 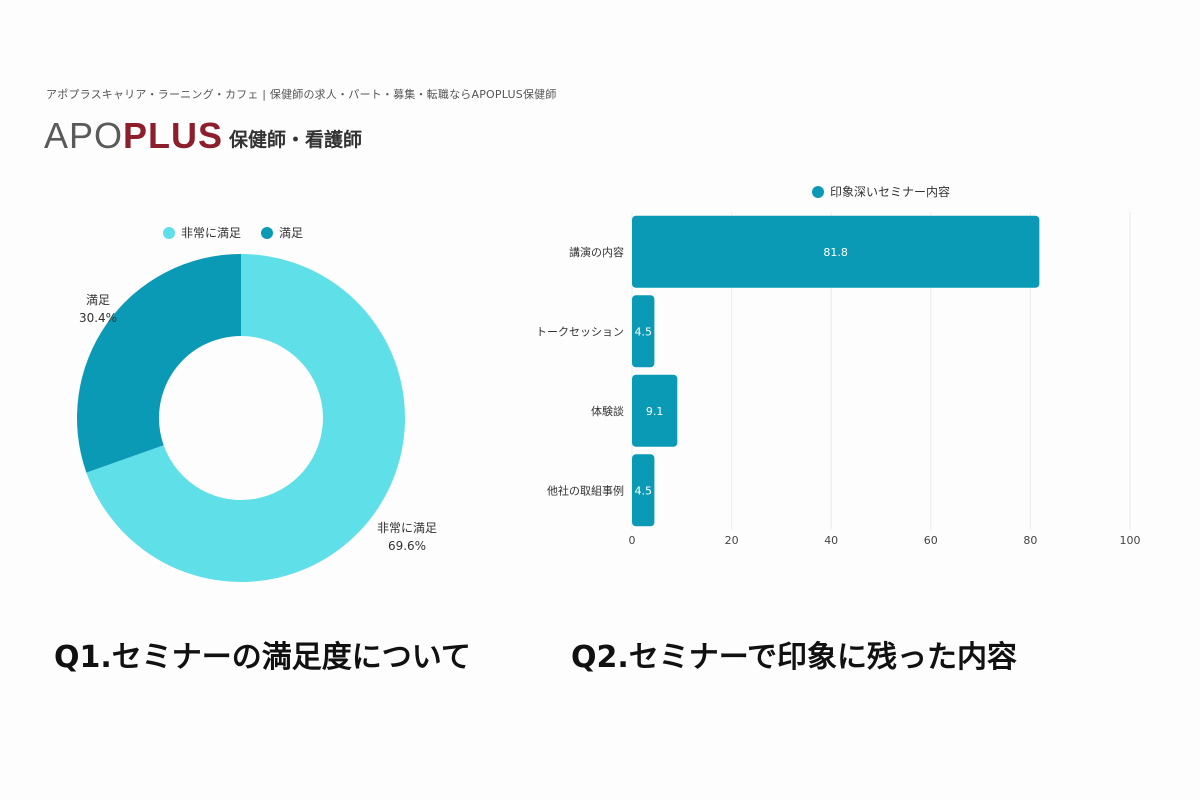 What do you see at coordinates (407, 546) in the screenshot?
I see `slice-label-very-satisfied-value: 69.6%` at bounding box center [407, 546].